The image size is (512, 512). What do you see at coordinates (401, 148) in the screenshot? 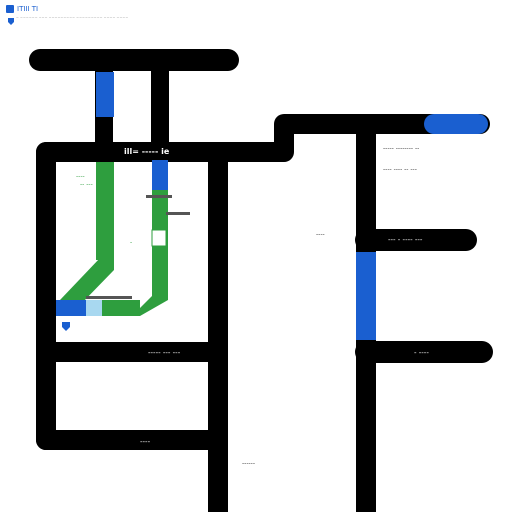
I see `right-label-1: ----- -------- --` at bounding box center [401, 148].